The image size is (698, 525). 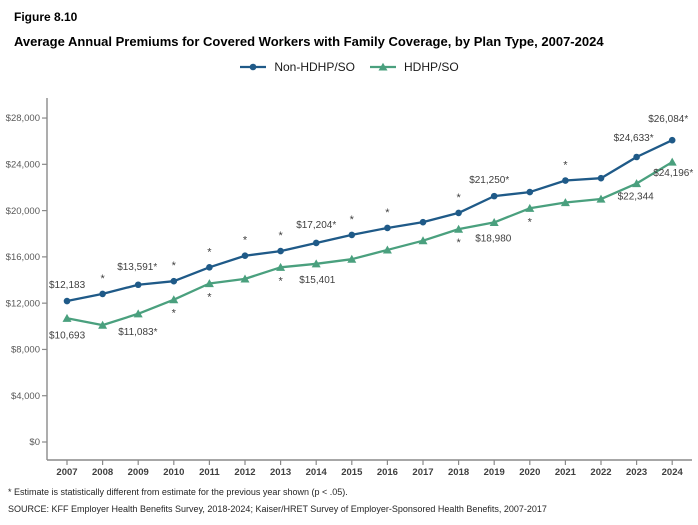 I want to click on point-value-label: $13,591*, so click(x=137, y=267).